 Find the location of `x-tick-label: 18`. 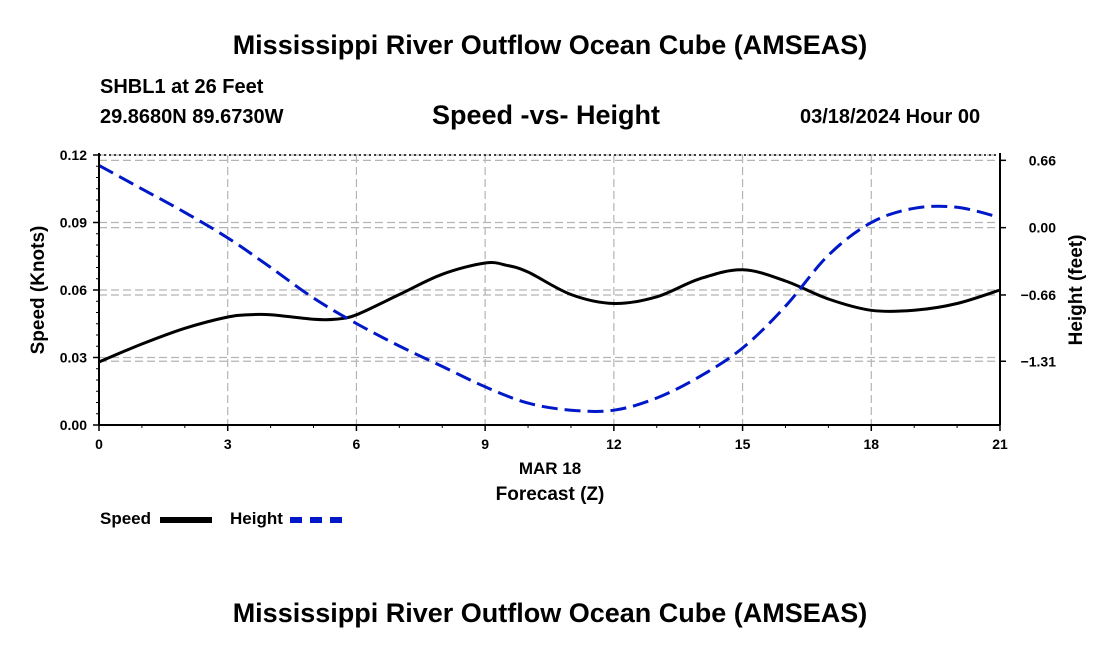

x-tick-label: 18 is located at coordinates (871, 444).